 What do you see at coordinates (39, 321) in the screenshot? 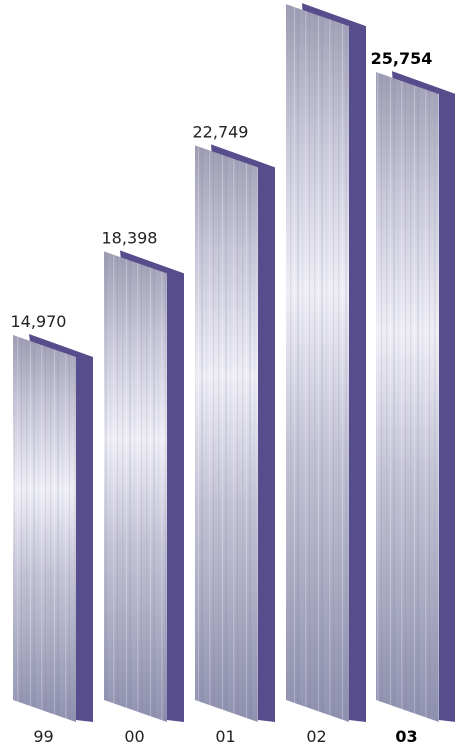
I see `value-label-99: 14,970` at bounding box center [39, 321].